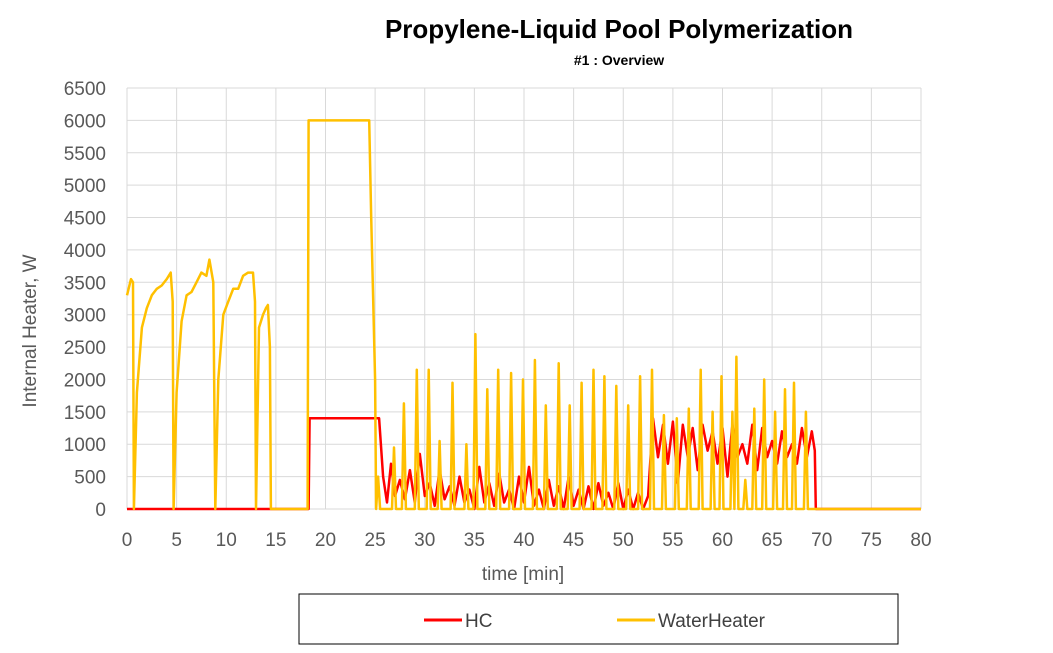  What do you see at coordinates (85, 413) in the screenshot?
I see `y-tick-label: 1500` at bounding box center [85, 413].